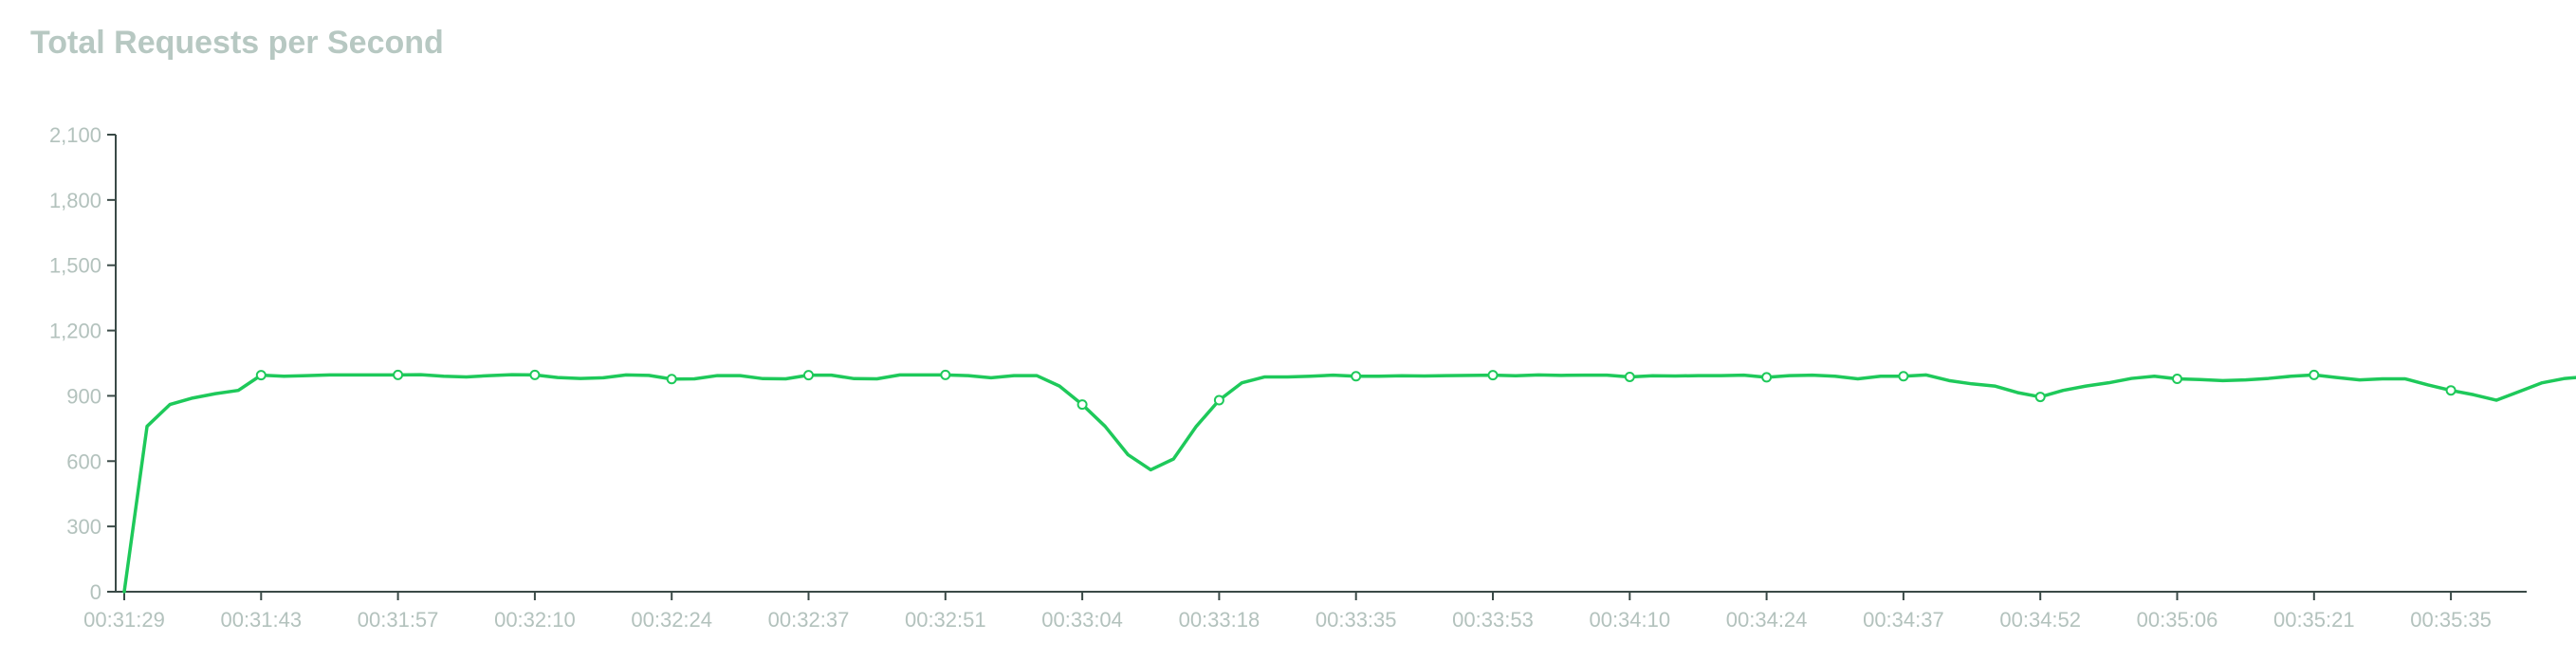  What do you see at coordinates (124, 620) in the screenshot?
I see `x-tick-label: 00:31:29` at bounding box center [124, 620].